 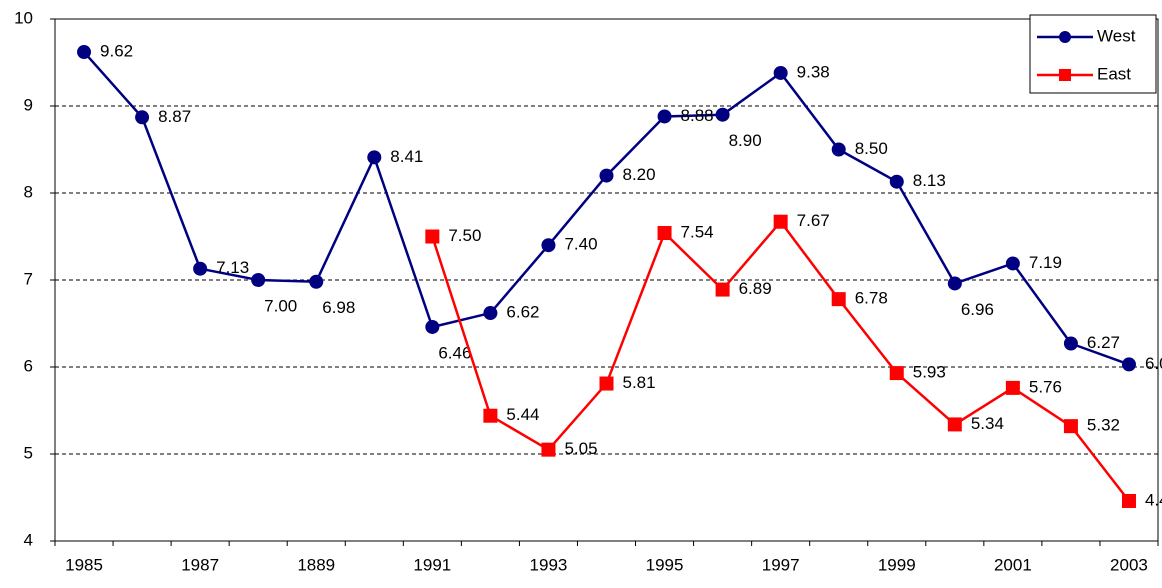 I want to click on x-tick-label: 1997, so click(x=781, y=564).